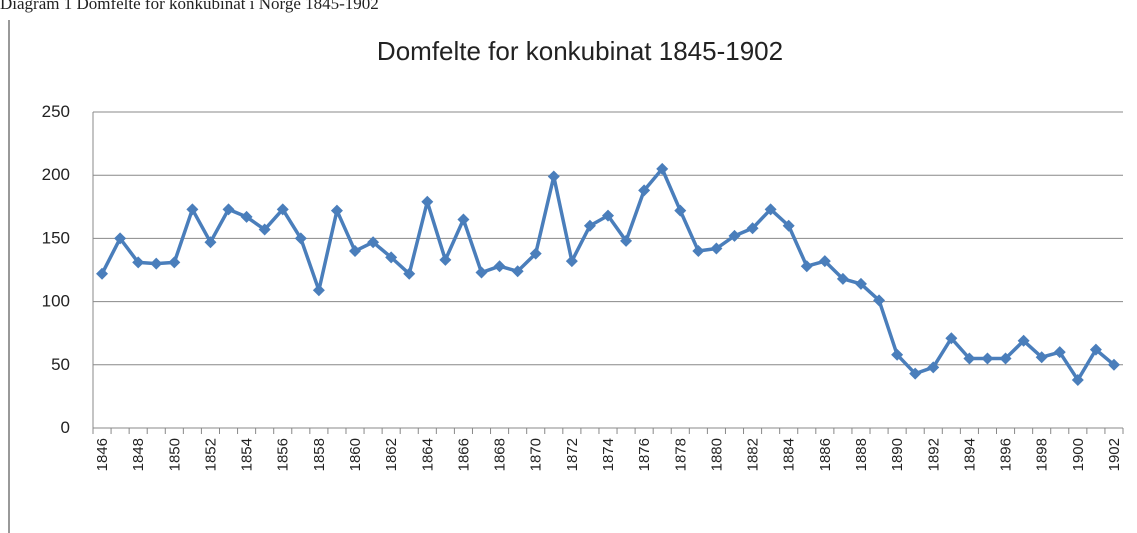 This screenshot has height=533, width=1137. I want to click on x-tick-label: 1884, so click(789, 454).